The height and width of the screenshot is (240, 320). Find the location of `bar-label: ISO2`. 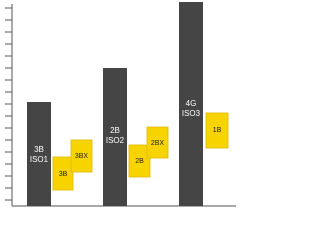

bar-label: ISO2 is located at coordinates (115, 140).